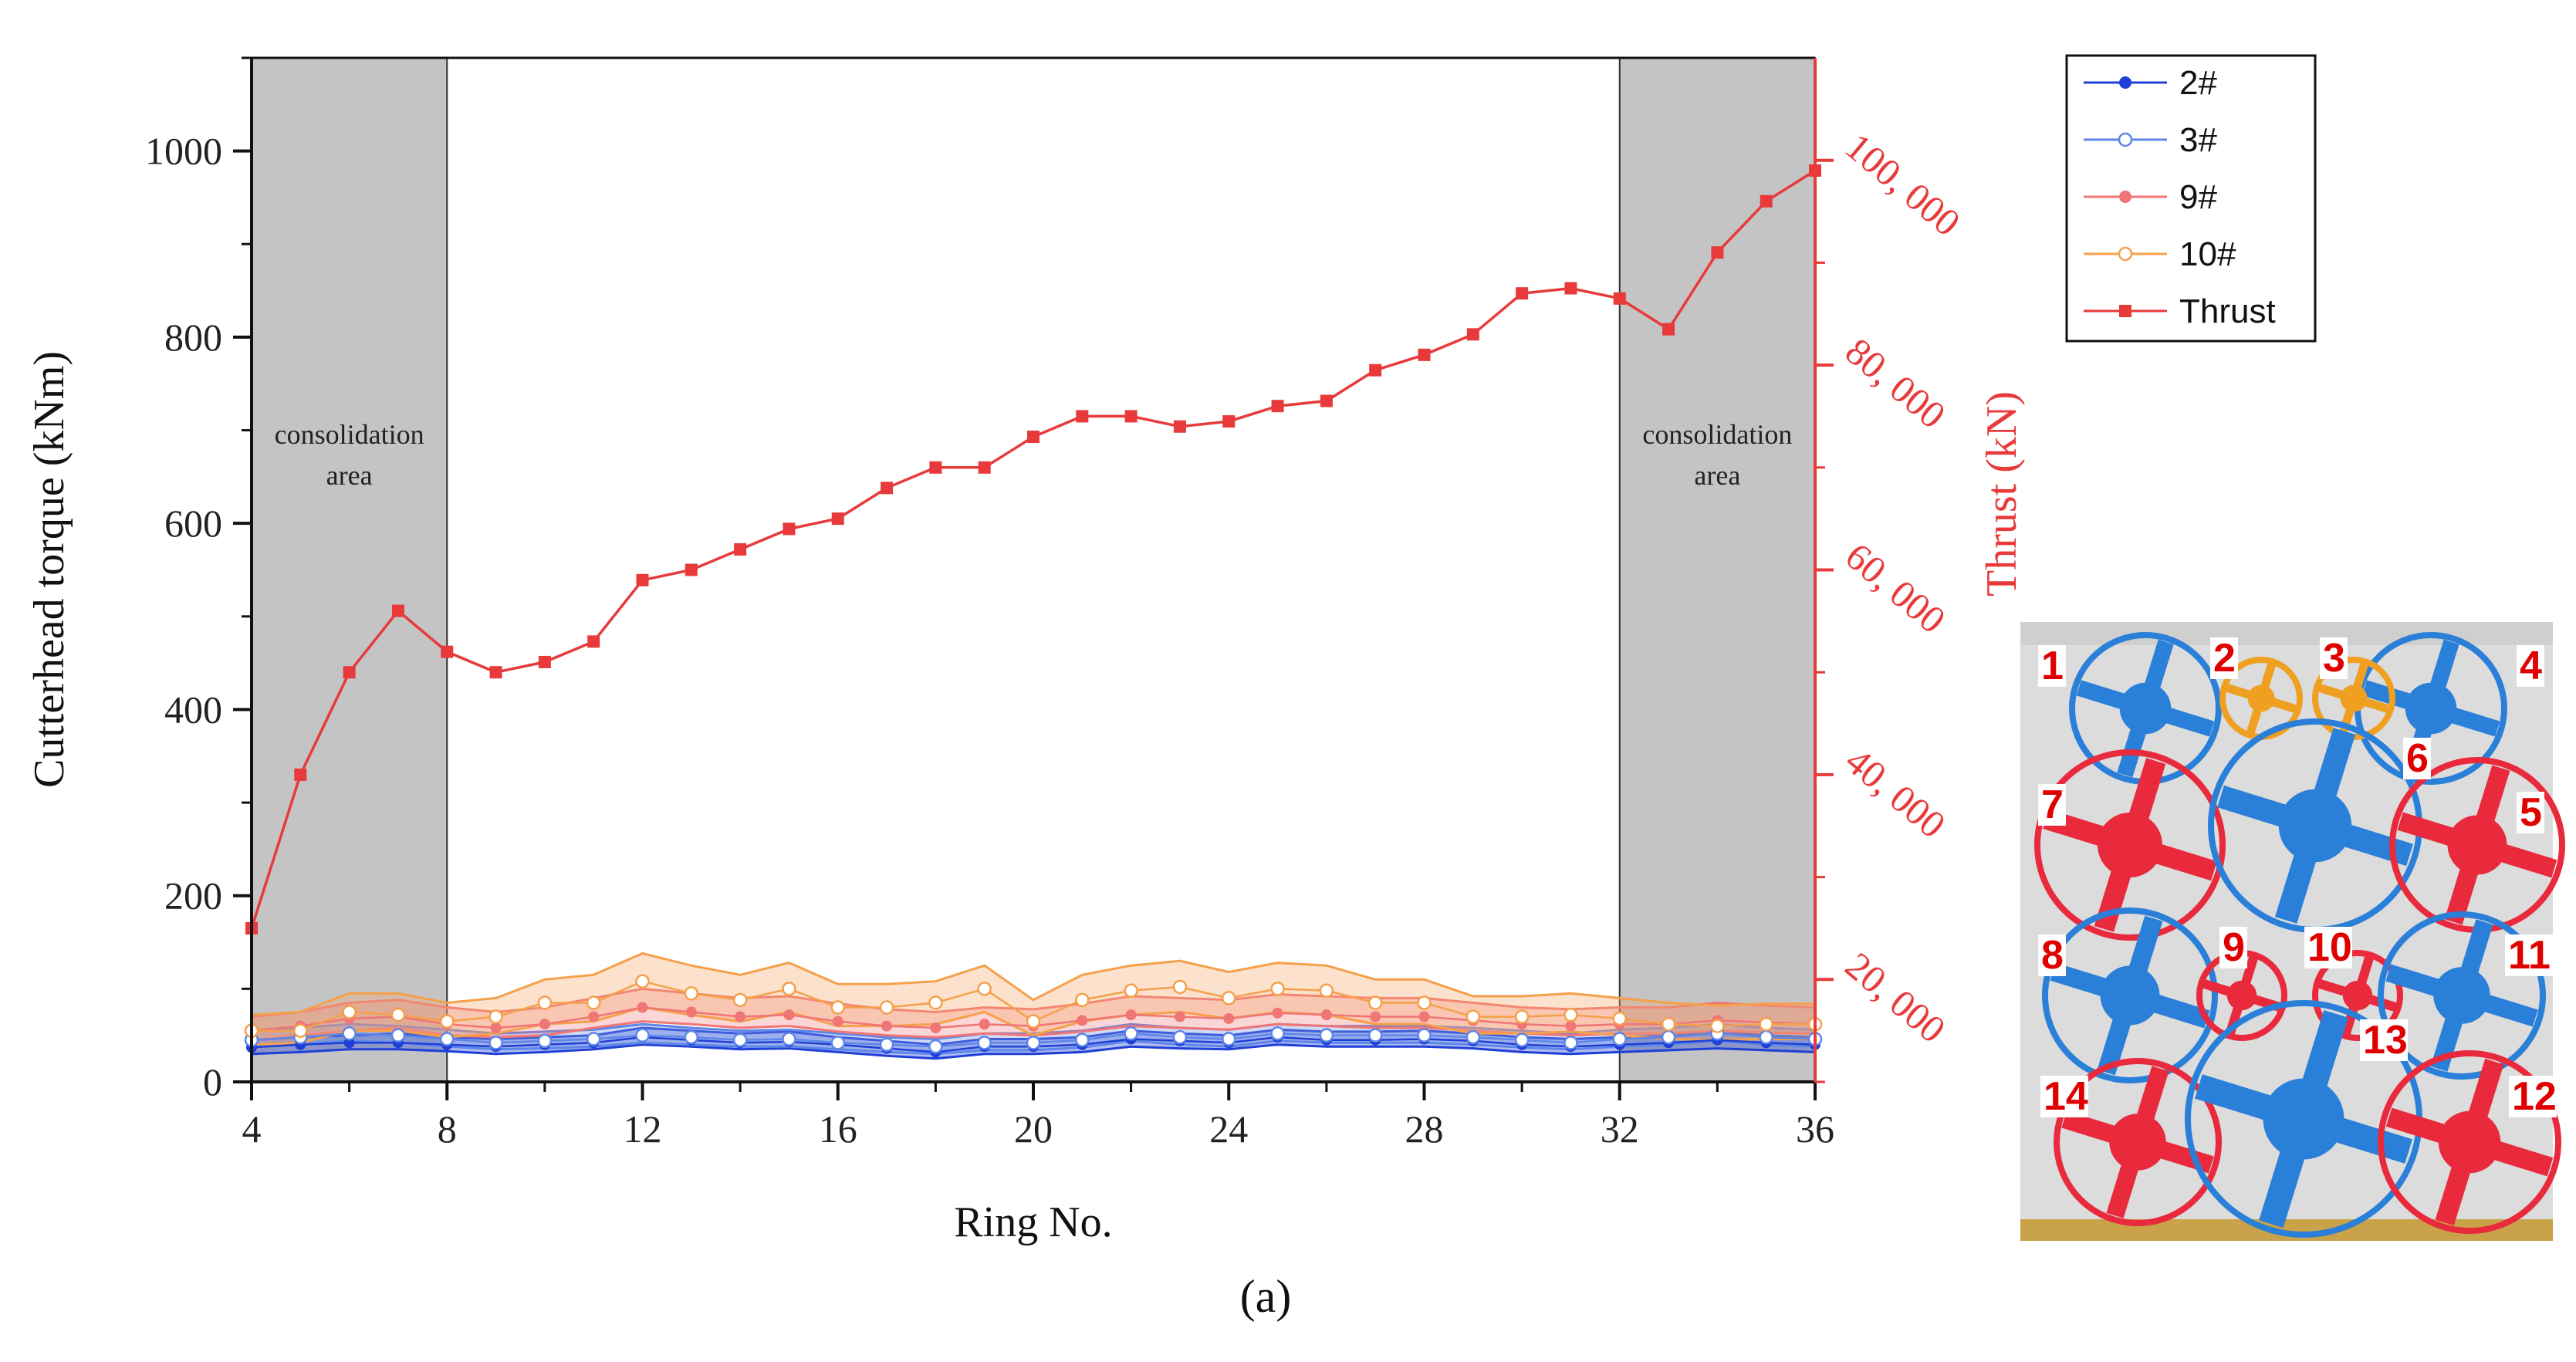 The width and height of the screenshot is (2576, 1362). Describe the element at coordinates (1033, 1129) in the screenshot. I see `x-tick-label: 20` at that location.